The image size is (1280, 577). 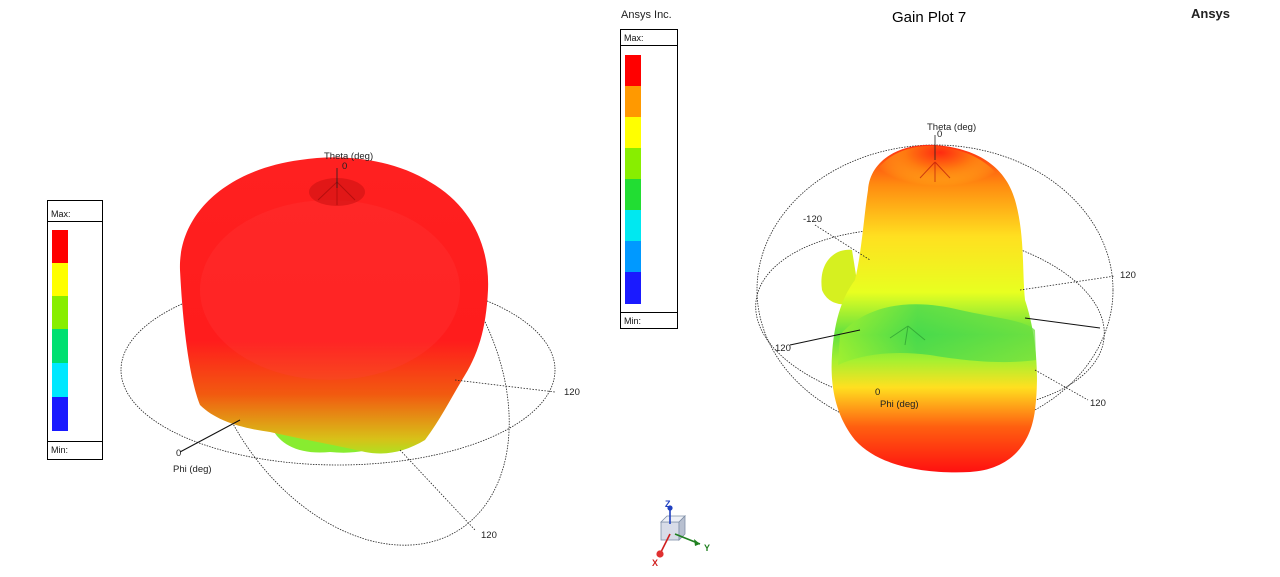 What do you see at coordinates (437, 490) in the screenshot?
I see `left-axis-120b` at bounding box center [437, 490].